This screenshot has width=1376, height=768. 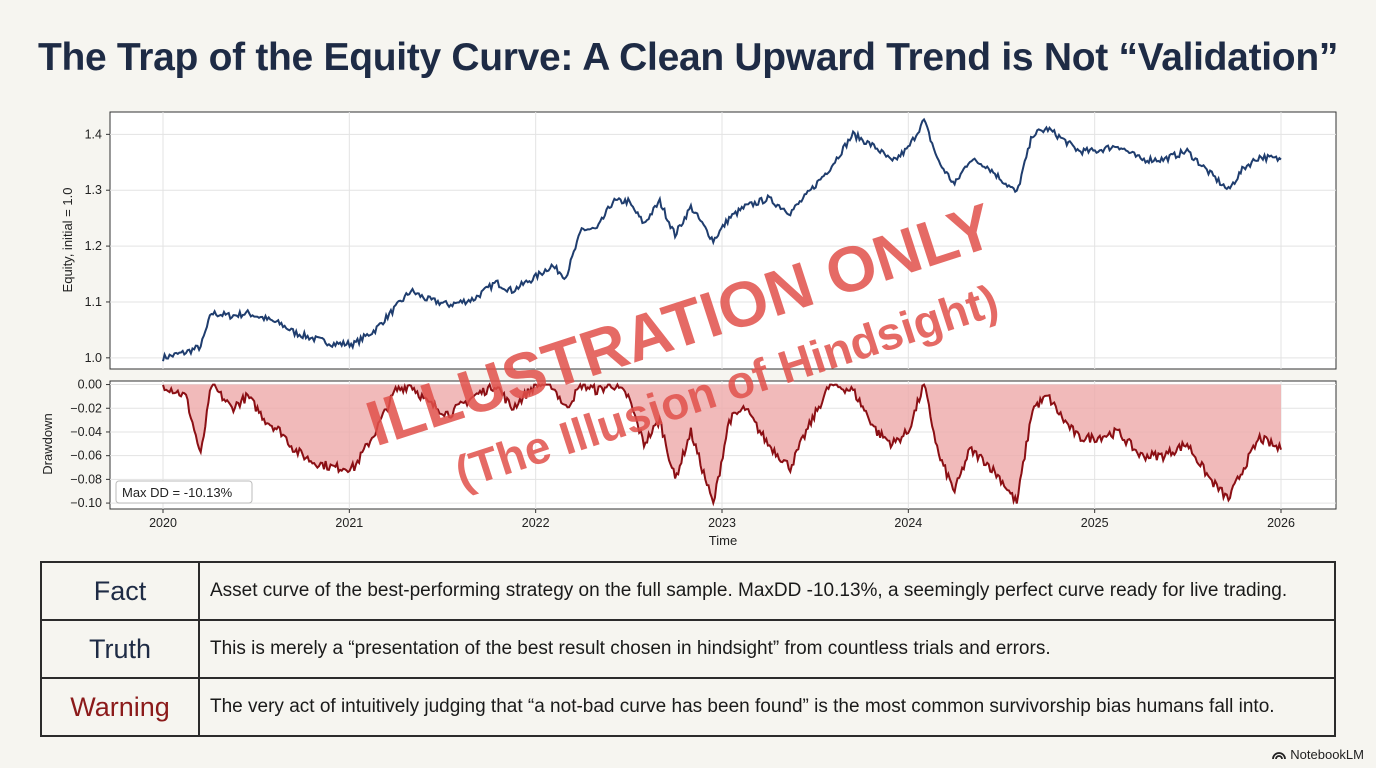 I want to click on x-axis-ticks: 2020 2021 2022 2023 2024 2025 2026, so click(x=722, y=519).